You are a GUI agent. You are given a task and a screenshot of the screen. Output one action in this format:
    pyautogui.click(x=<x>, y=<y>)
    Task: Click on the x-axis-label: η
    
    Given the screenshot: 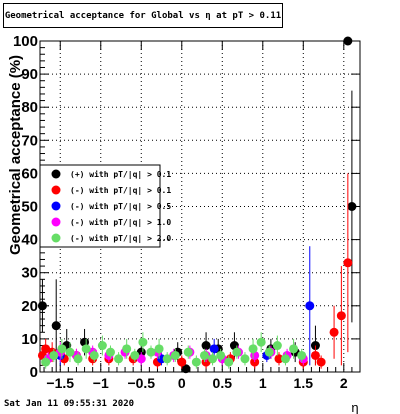 What is the action you would take?
    pyautogui.click(x=354, y=407)
    